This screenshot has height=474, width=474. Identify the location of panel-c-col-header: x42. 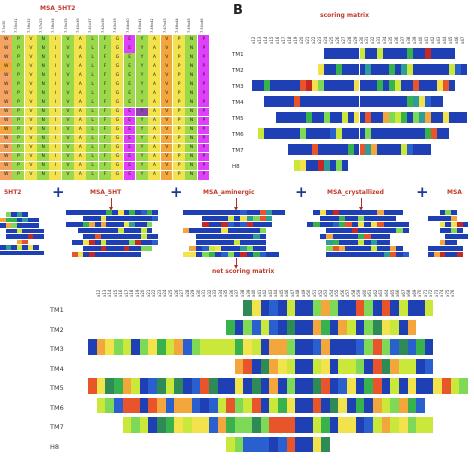
(265, 293).